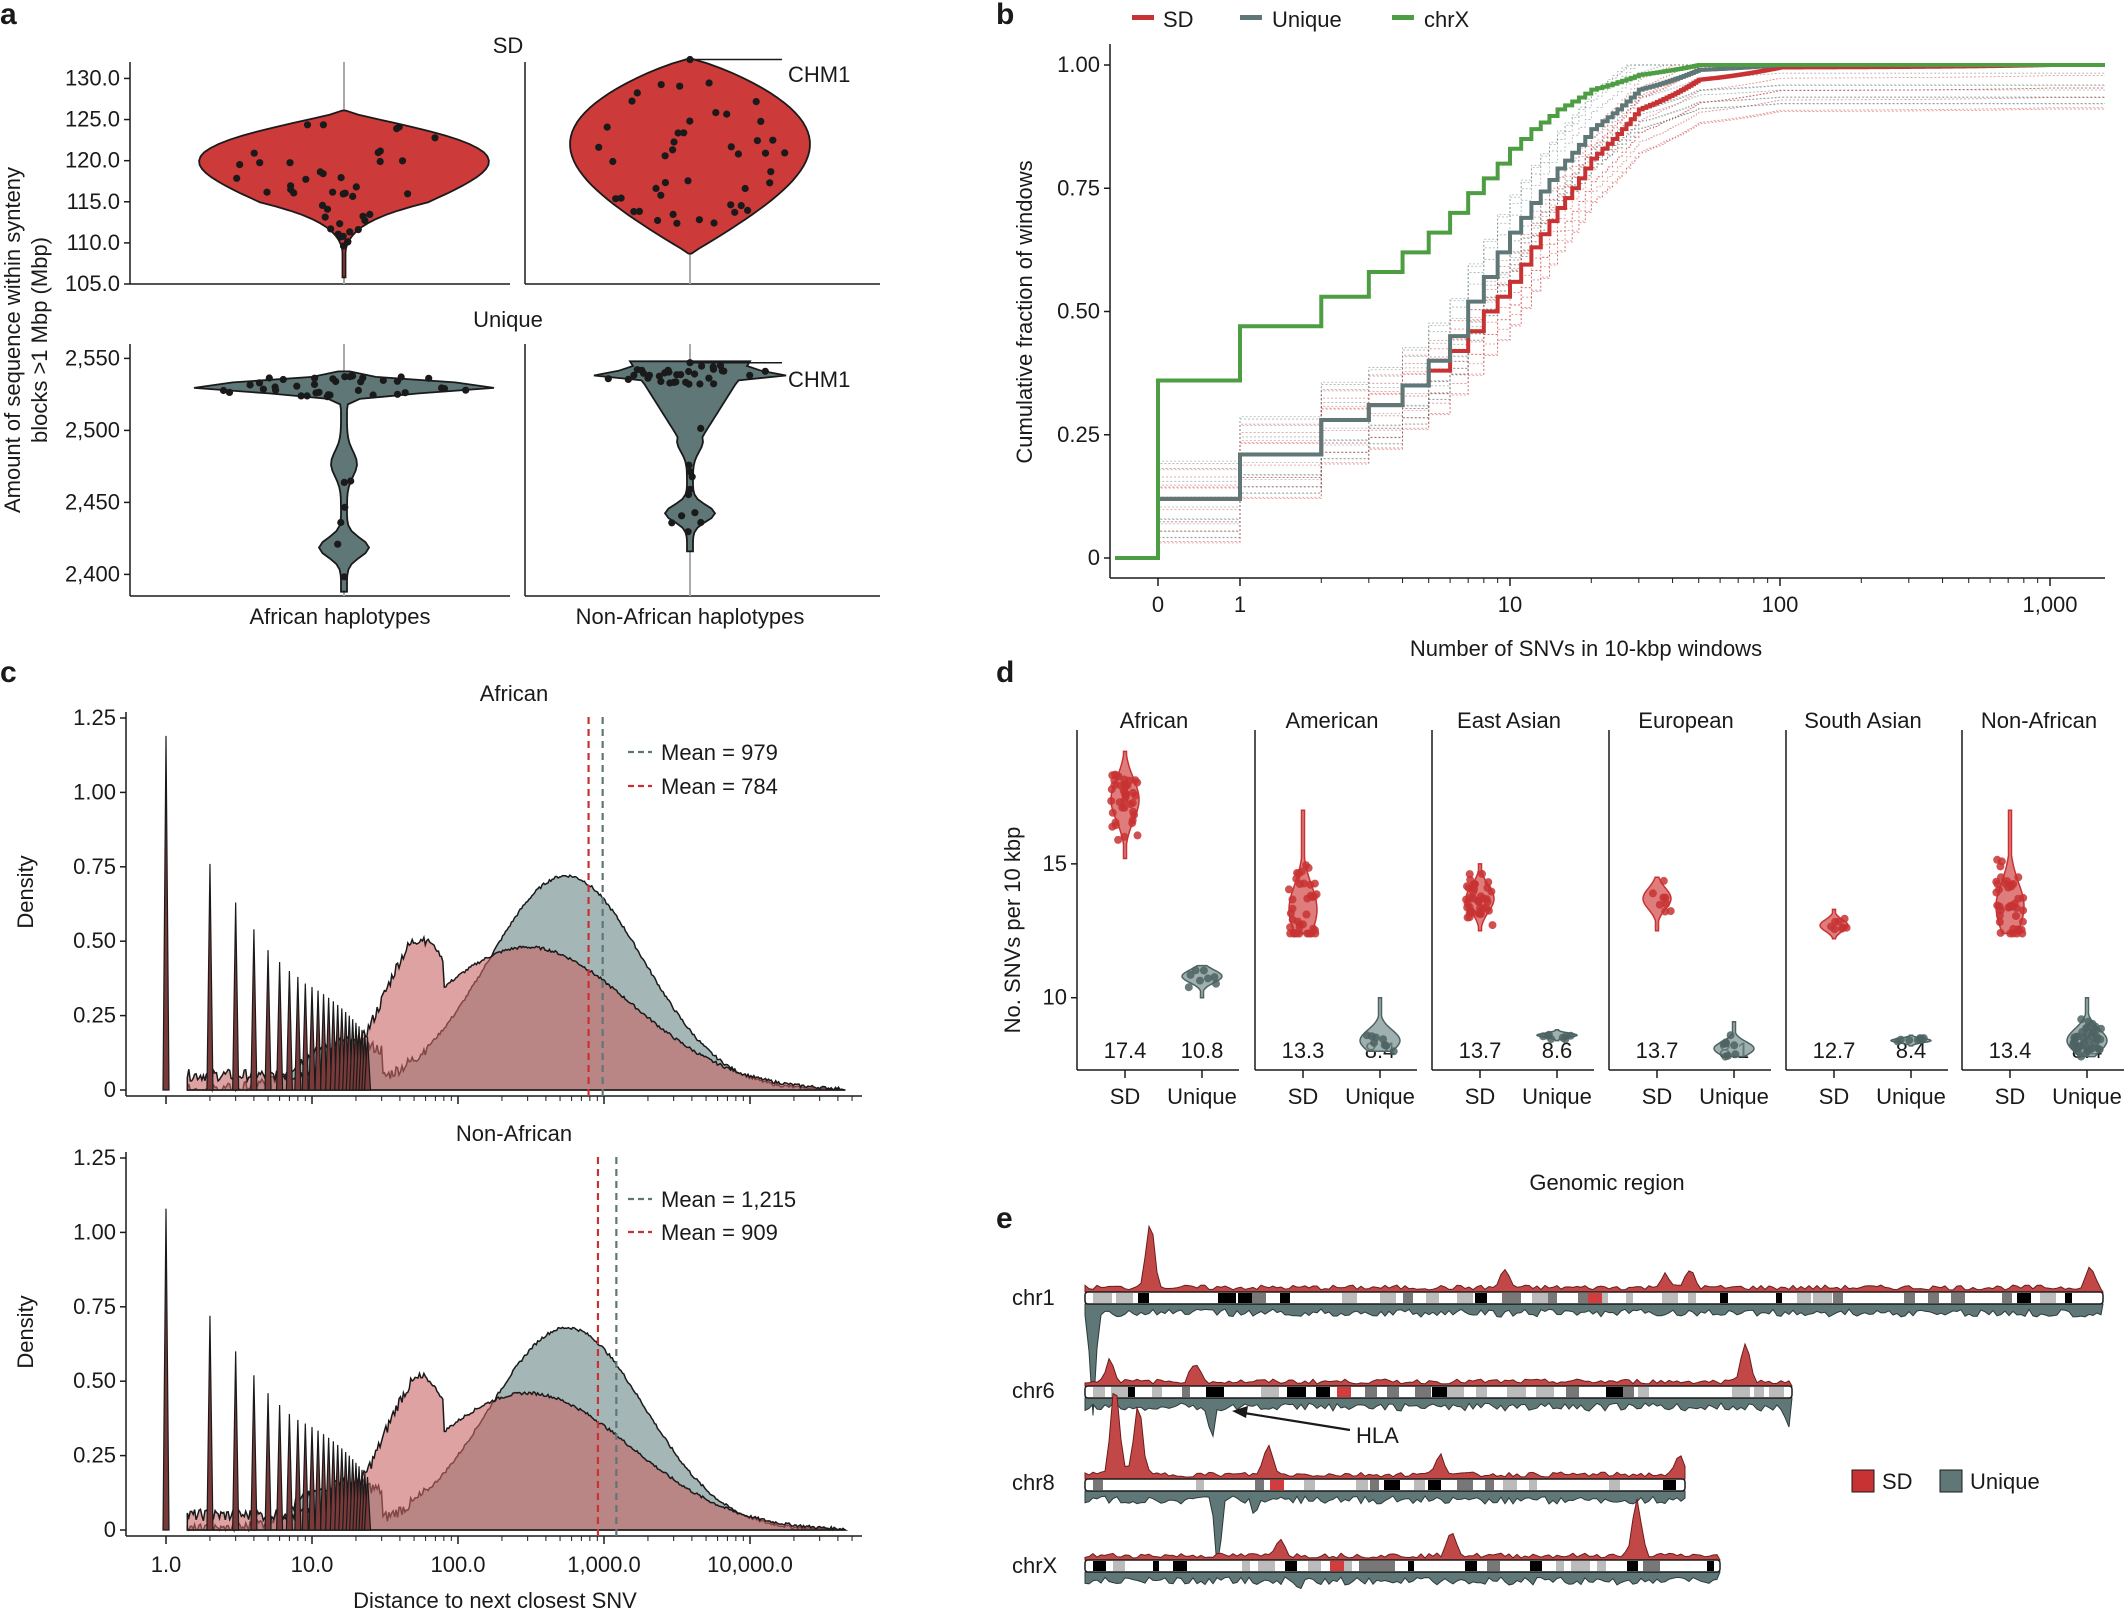 The height and width of the screenshot is (1612, 2125). Describe the element at coordinates (1078, 187) in the screenshot. I see `panel-b-ytick-label: 0.75` at that location.